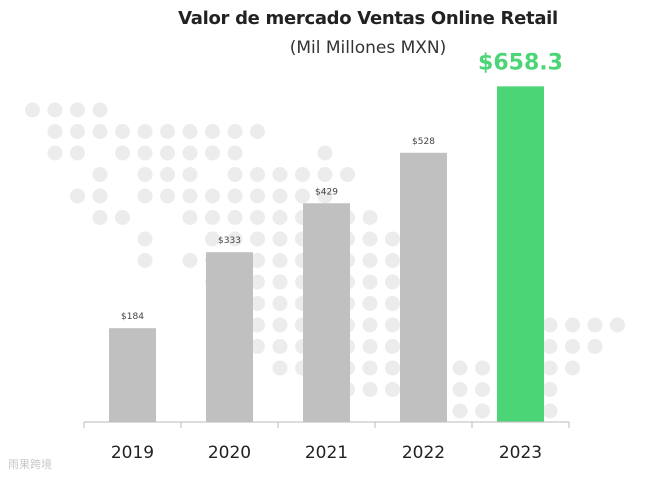  What do you see at coordinates (229, 337) in the screenshot?
I see `bar-2020` at bounding box center [229, 337].